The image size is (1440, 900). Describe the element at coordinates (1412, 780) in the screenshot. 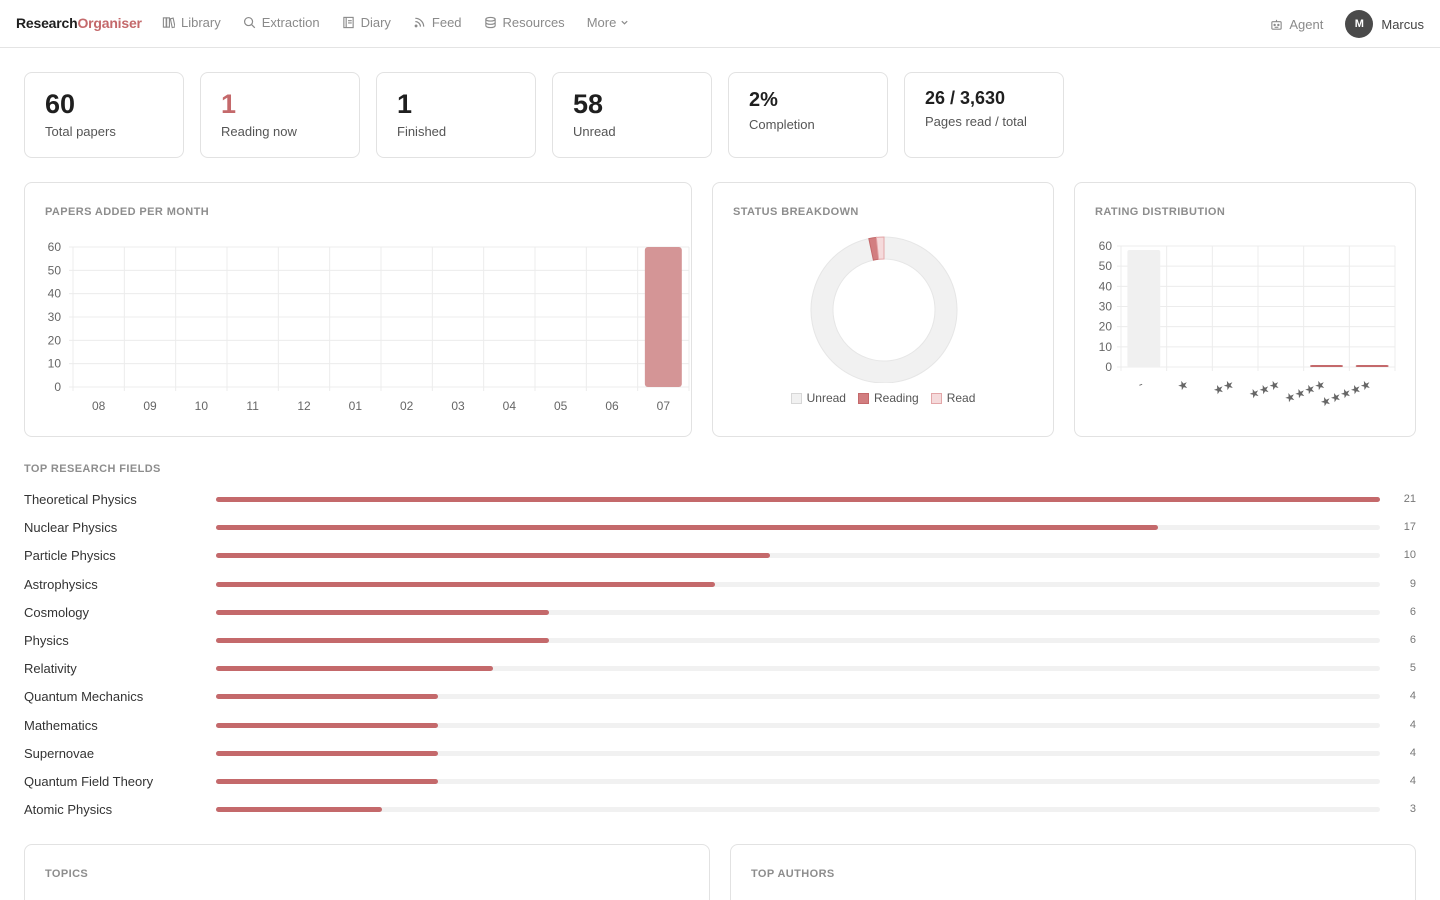

I see `field-count: 4` at that location.